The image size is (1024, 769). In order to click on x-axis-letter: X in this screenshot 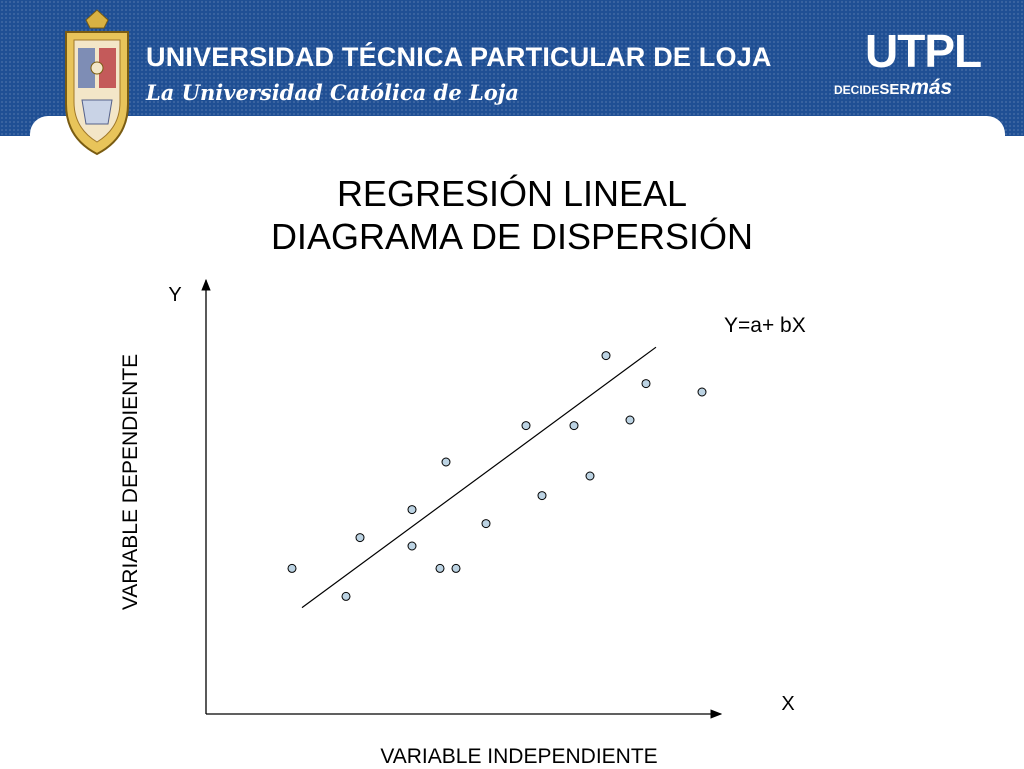, I will do `click(787, 704)`.